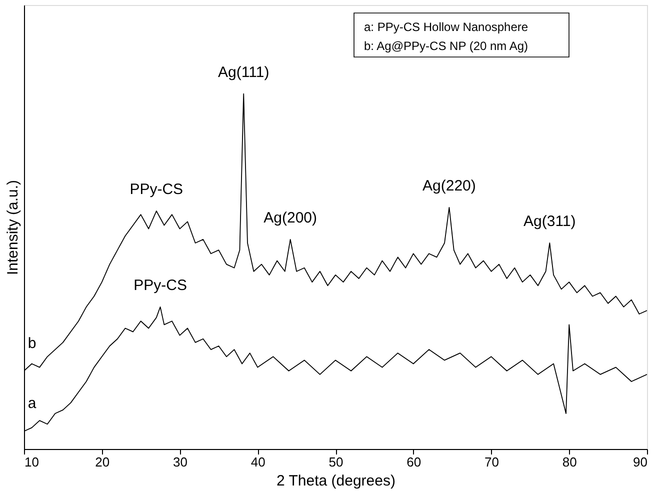 This screenshot has width=653, height=493. I want to click on text: a: PPy-CS Hollow Nanosphere, so click(446, 27).